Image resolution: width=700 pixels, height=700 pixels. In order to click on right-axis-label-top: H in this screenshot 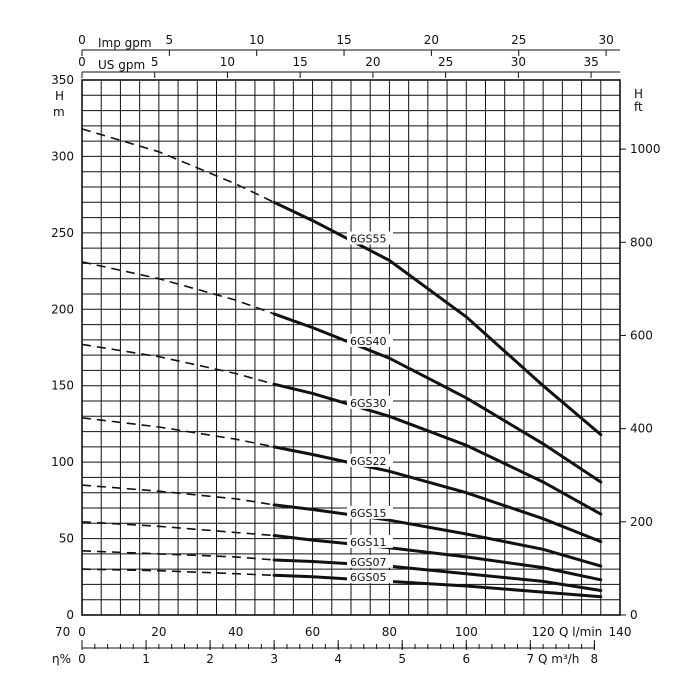, I will do `click(638, 94)`.